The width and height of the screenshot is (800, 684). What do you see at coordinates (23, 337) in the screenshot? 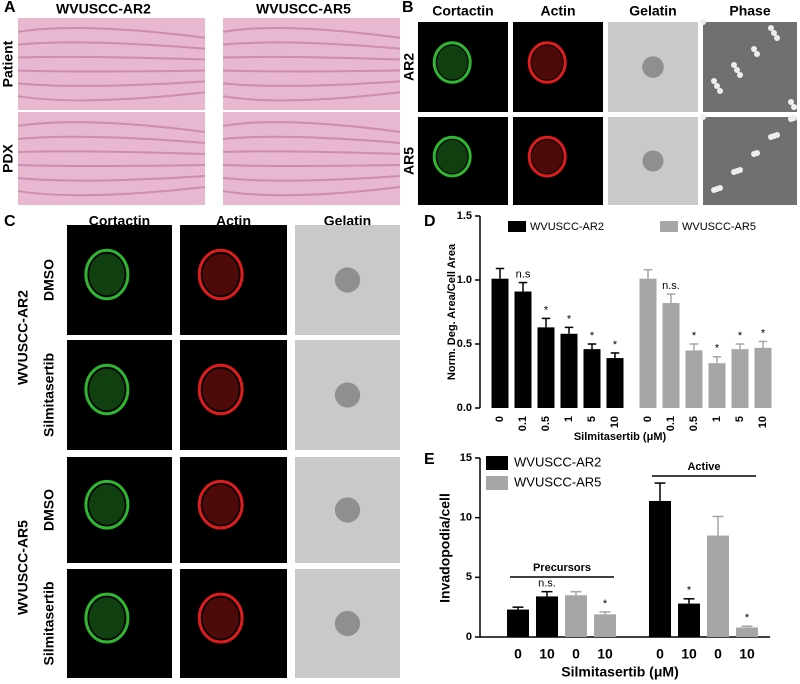
I see `group-label: WVUSCC-AR2` at bounding box center [23, 337].